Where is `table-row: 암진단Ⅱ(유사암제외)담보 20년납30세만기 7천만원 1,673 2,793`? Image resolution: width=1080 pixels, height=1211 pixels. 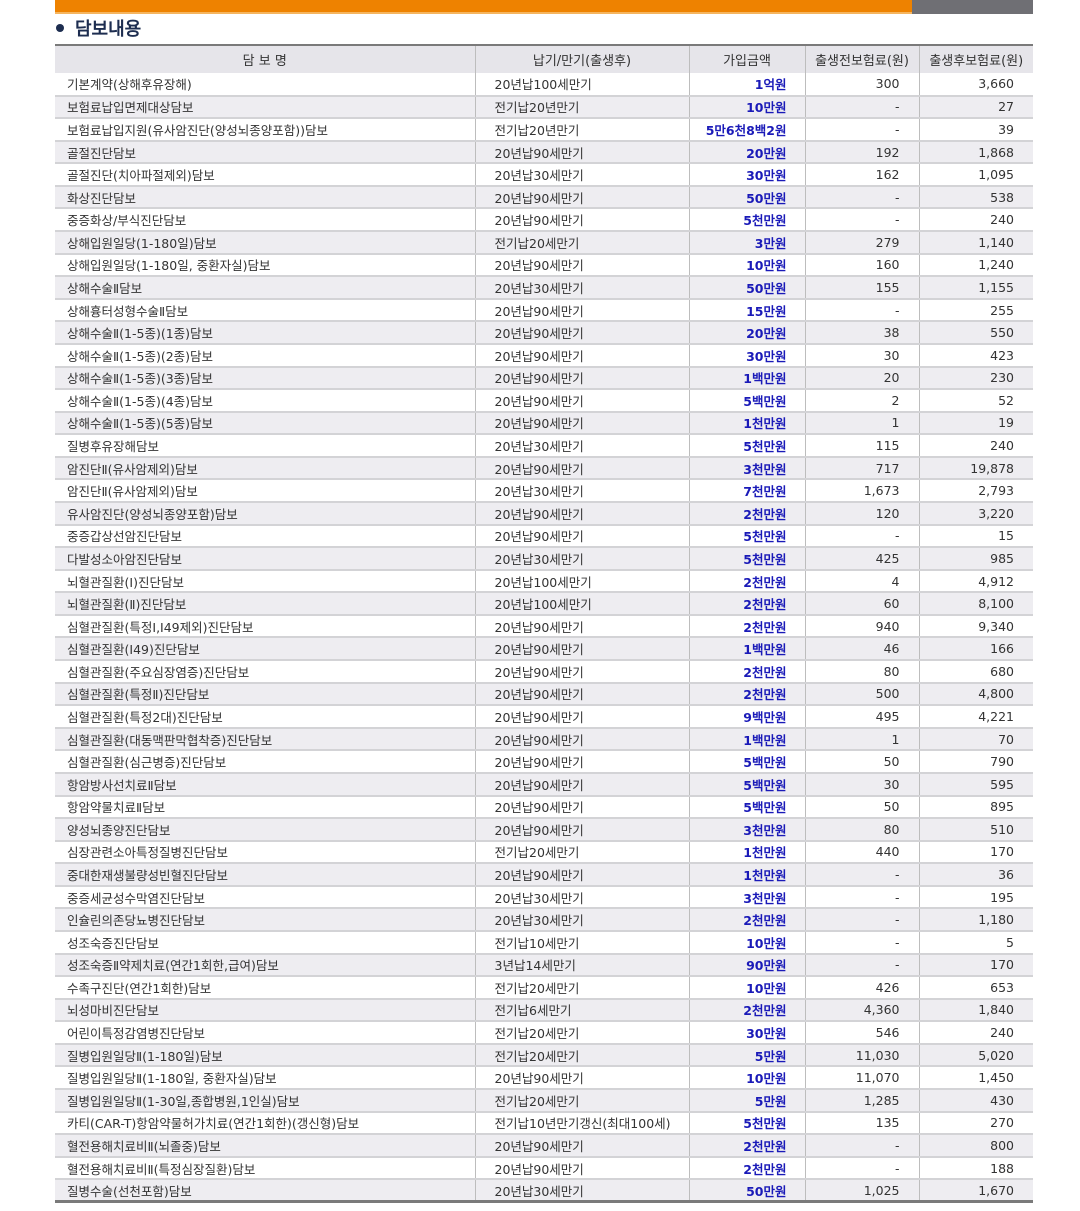 table-row: 암진단Ⅱ(유사암제외)담보 20년납30세만기 7천만원 1,673 2,793 is located at coordinates (544, 491).